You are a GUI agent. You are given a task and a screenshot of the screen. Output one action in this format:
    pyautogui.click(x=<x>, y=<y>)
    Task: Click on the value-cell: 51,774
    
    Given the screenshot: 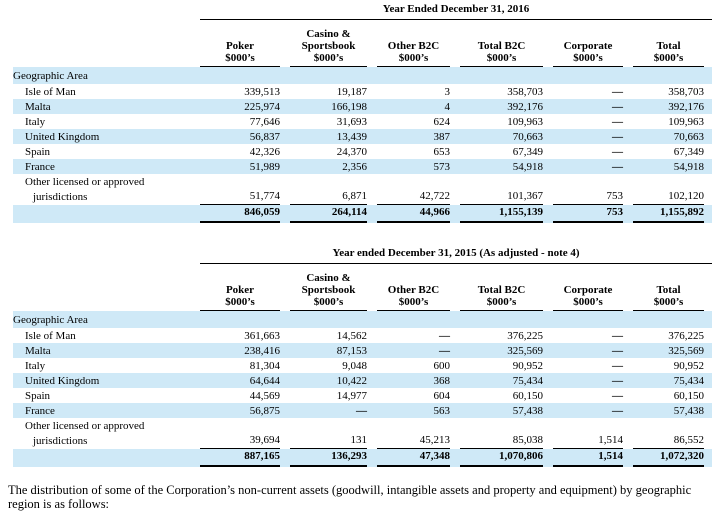 What is the action you would take?
    pyautogui.click(x=235, y=189)
    